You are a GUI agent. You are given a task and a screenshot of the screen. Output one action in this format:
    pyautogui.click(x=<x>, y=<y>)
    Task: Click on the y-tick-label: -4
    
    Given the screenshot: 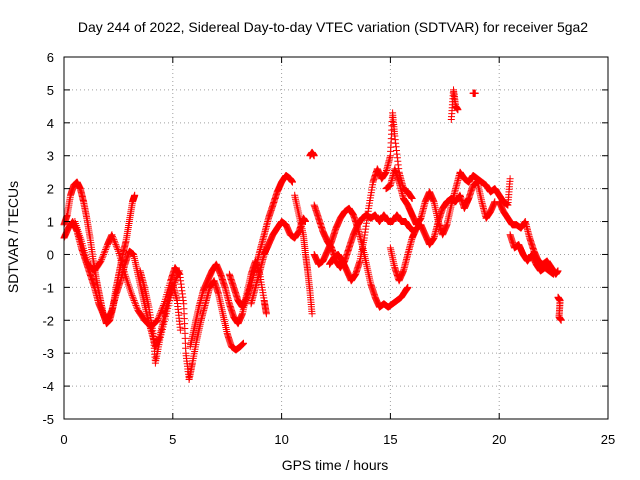 What is the action you would take?
    pyautogui.click(x=48, y=386)
    